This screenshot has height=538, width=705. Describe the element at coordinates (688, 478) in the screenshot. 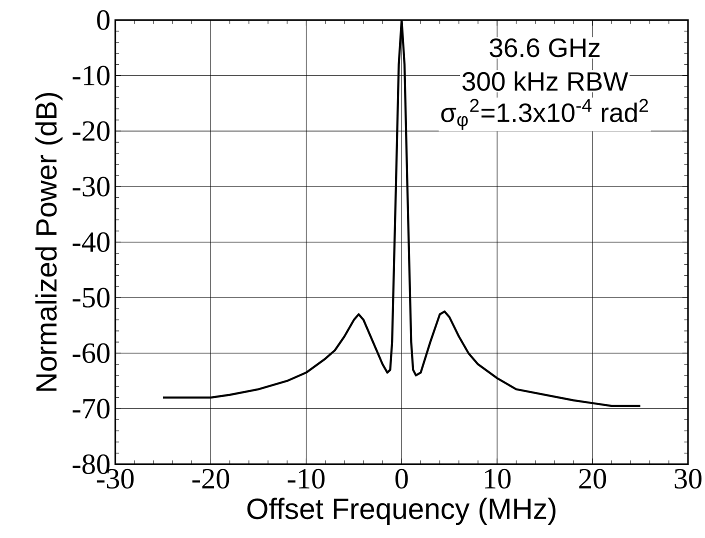

I see `x-tick-label: 30` at that location.